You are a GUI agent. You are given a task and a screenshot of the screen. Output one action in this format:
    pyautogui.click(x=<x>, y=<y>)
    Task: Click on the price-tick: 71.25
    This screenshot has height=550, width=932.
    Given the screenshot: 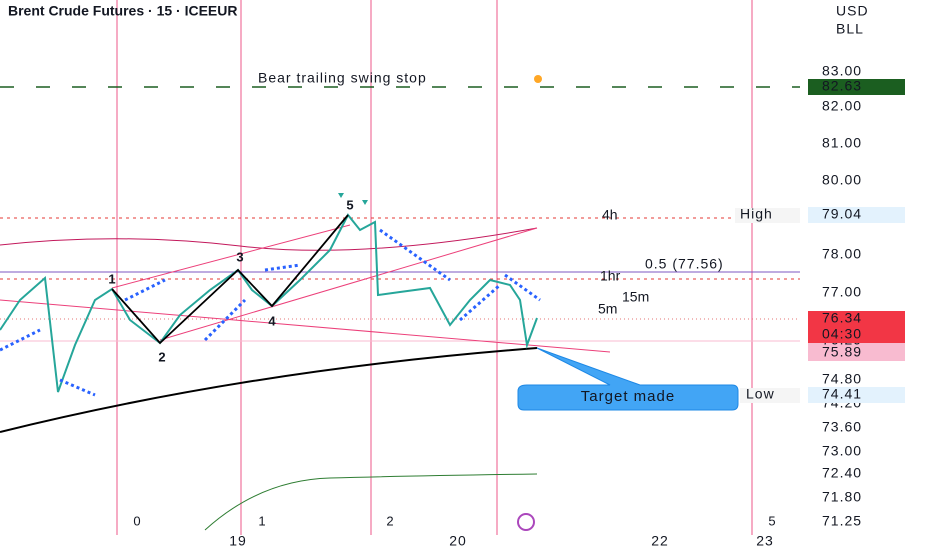 What is the action you would take?
    pyautogui.click(x=842, y=521)
    